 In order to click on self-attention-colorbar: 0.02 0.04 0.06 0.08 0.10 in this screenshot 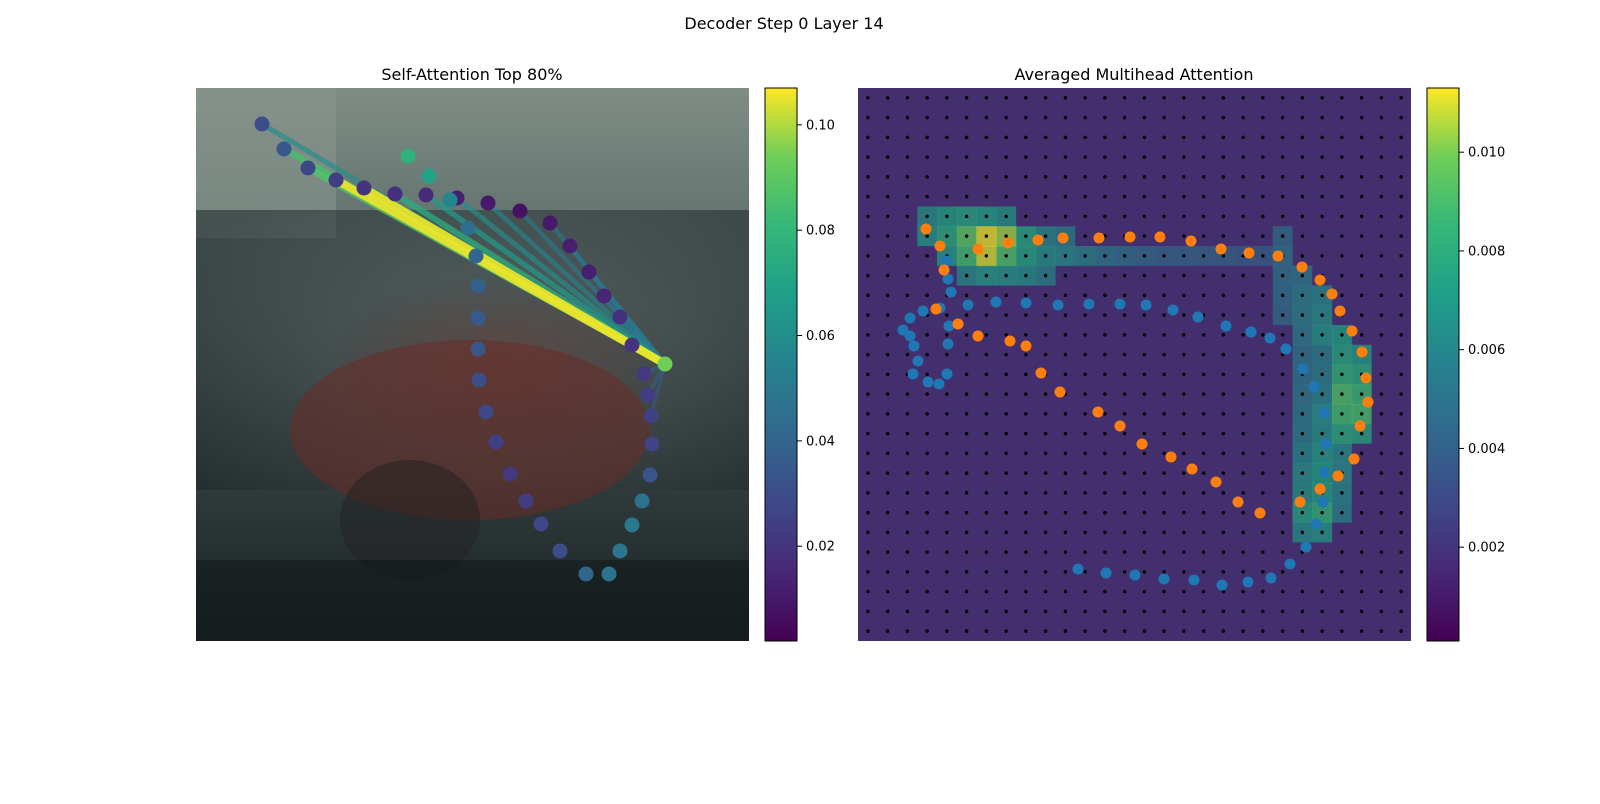, I will do `click(799, 364)`.